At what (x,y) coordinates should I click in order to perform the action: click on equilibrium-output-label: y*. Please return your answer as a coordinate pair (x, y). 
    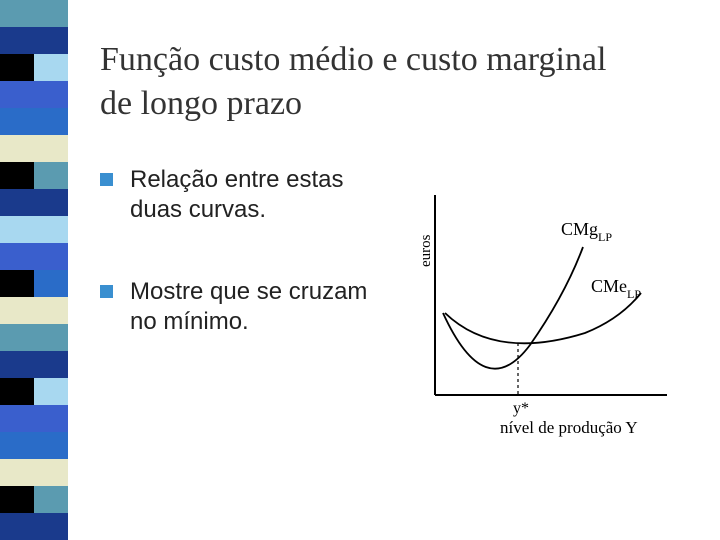
    Looking at the image, I should click on (521, 408).